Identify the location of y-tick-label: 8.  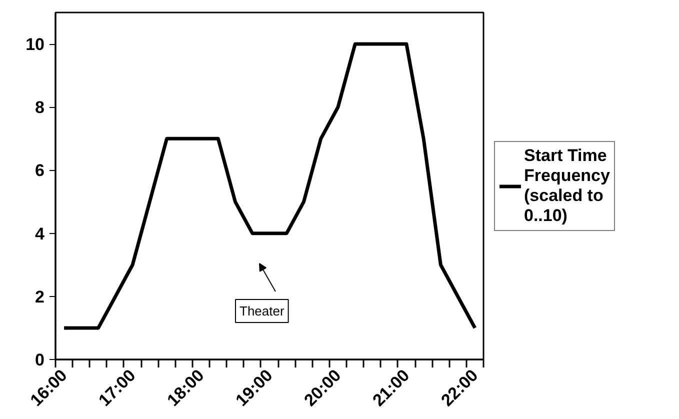
(40, 108).